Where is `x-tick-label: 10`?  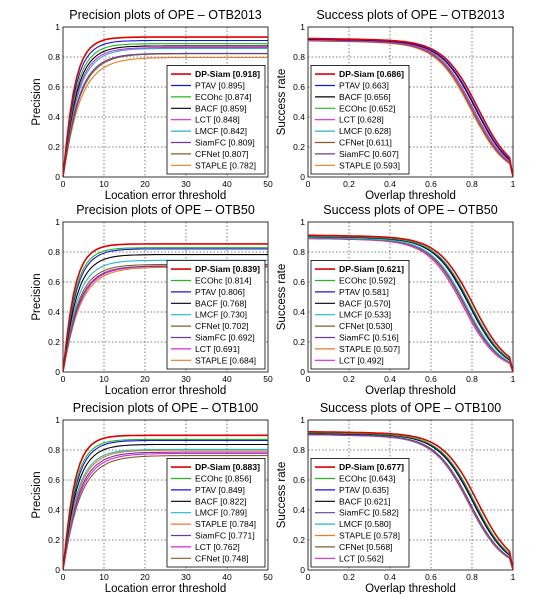
x-tick-label: 10 is located at coordinates (104, 184).